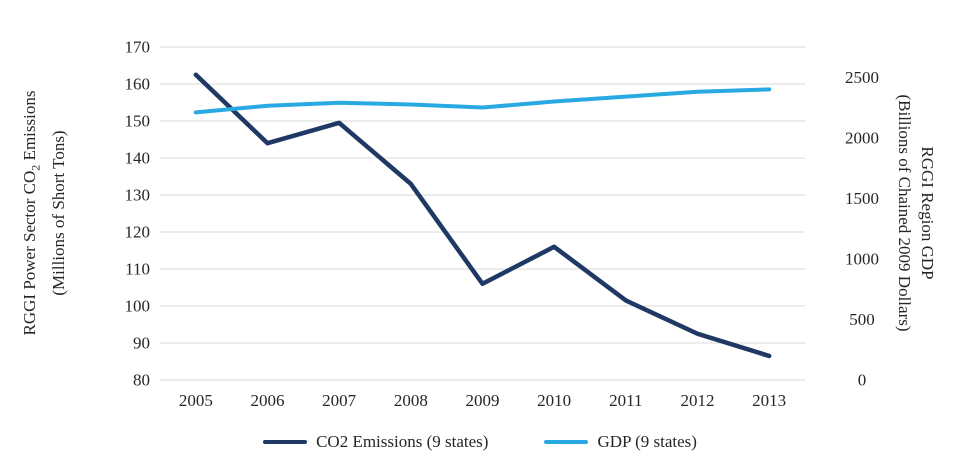 The width and height of the screenshot is (960, 475). I want to click on x-axis-tick-label: 2007, so click(339, 400).